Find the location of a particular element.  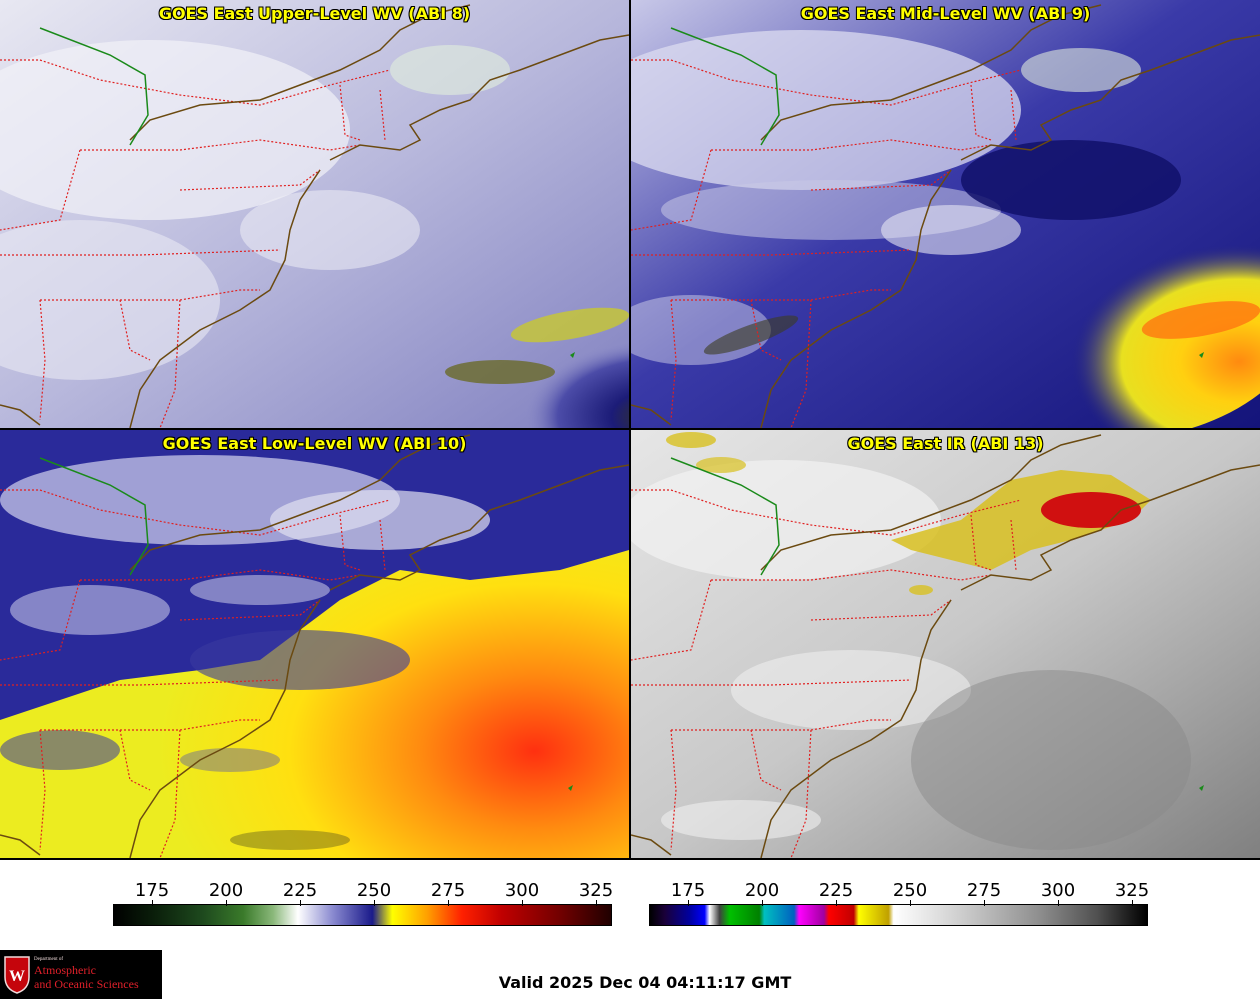

uw-shield-icon: W is located at coordinates (17, 975).